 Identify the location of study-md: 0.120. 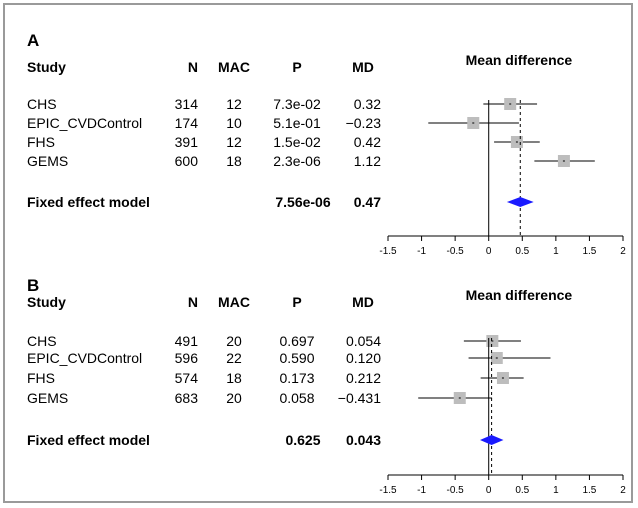
(363, 358).